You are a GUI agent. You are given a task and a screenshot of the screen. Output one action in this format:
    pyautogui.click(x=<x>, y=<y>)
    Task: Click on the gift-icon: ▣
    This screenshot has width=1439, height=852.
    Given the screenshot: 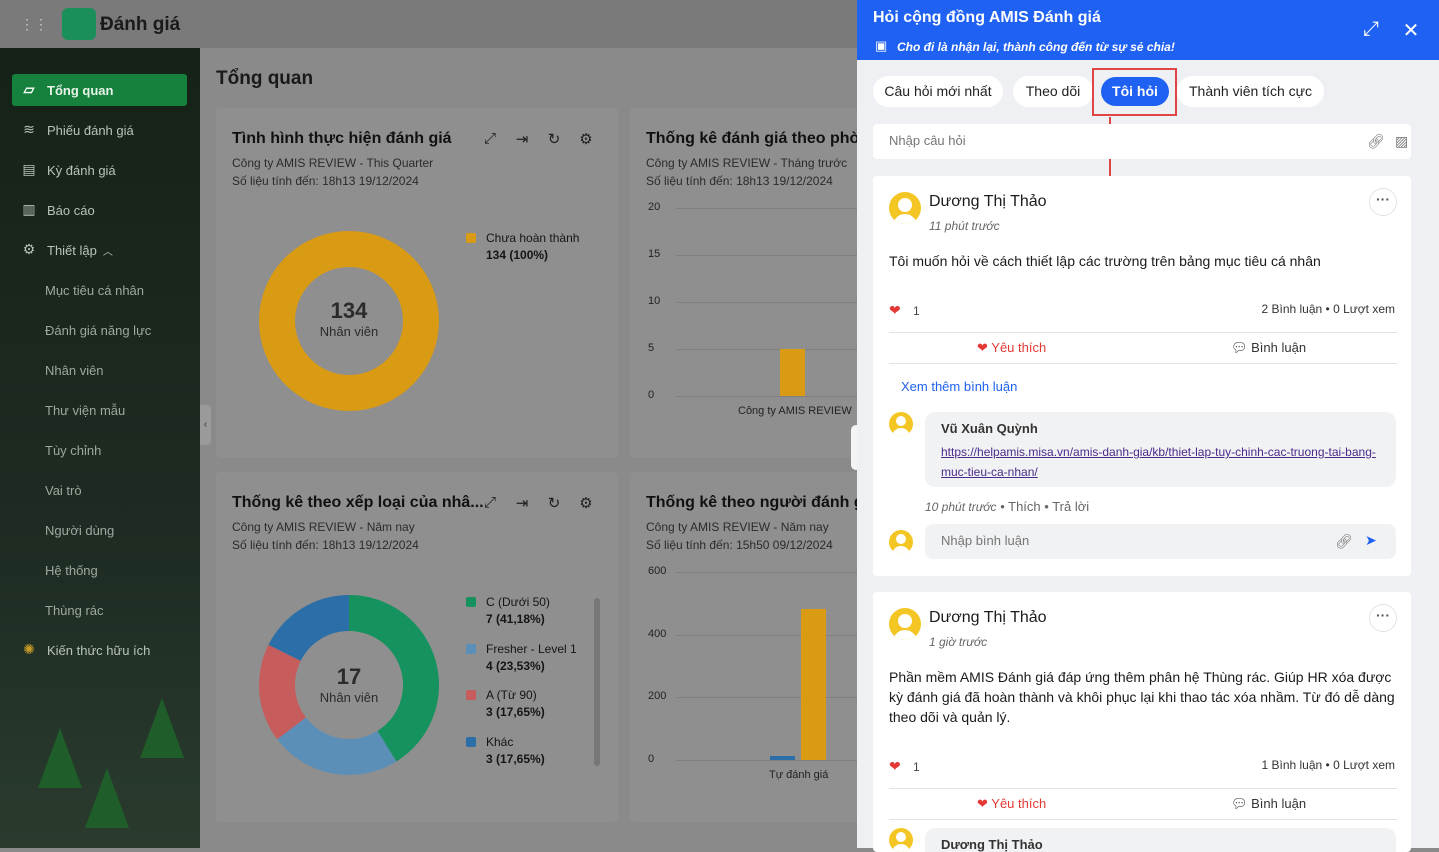 What is the action you would take?
    pyautogui.click(x=881, y=45)
    